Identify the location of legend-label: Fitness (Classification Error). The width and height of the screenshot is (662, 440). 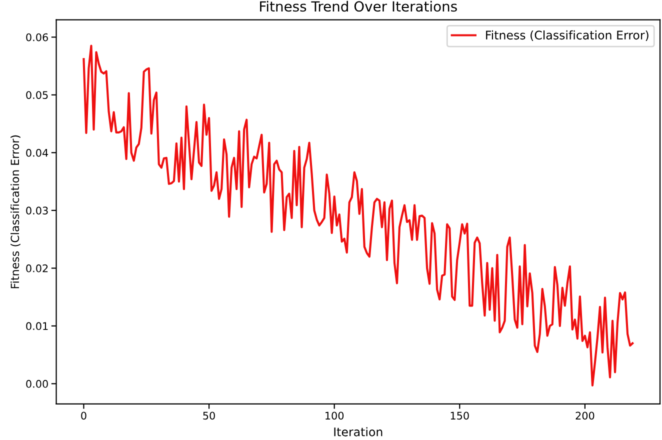
(567, 35).